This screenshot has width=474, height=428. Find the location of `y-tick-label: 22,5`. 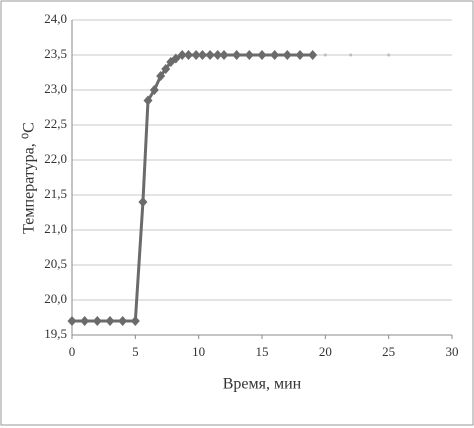

y-tick-label: 22,5 is located at coordinates (55, 123).